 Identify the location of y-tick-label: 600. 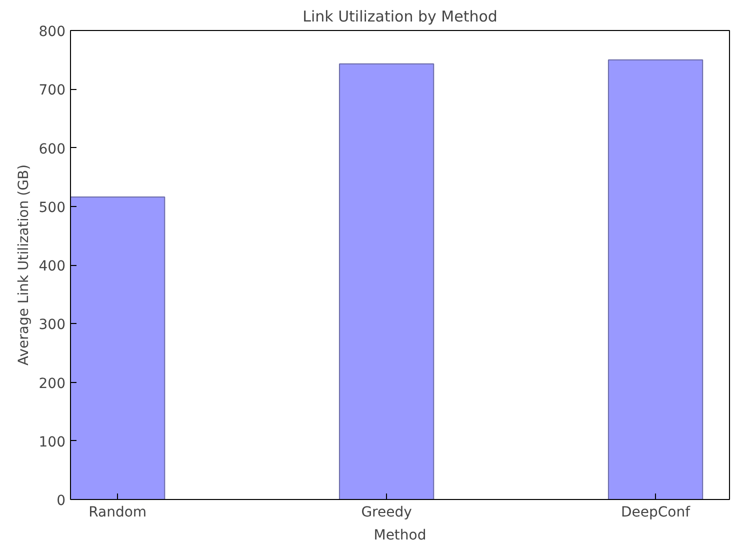
(52, 149).